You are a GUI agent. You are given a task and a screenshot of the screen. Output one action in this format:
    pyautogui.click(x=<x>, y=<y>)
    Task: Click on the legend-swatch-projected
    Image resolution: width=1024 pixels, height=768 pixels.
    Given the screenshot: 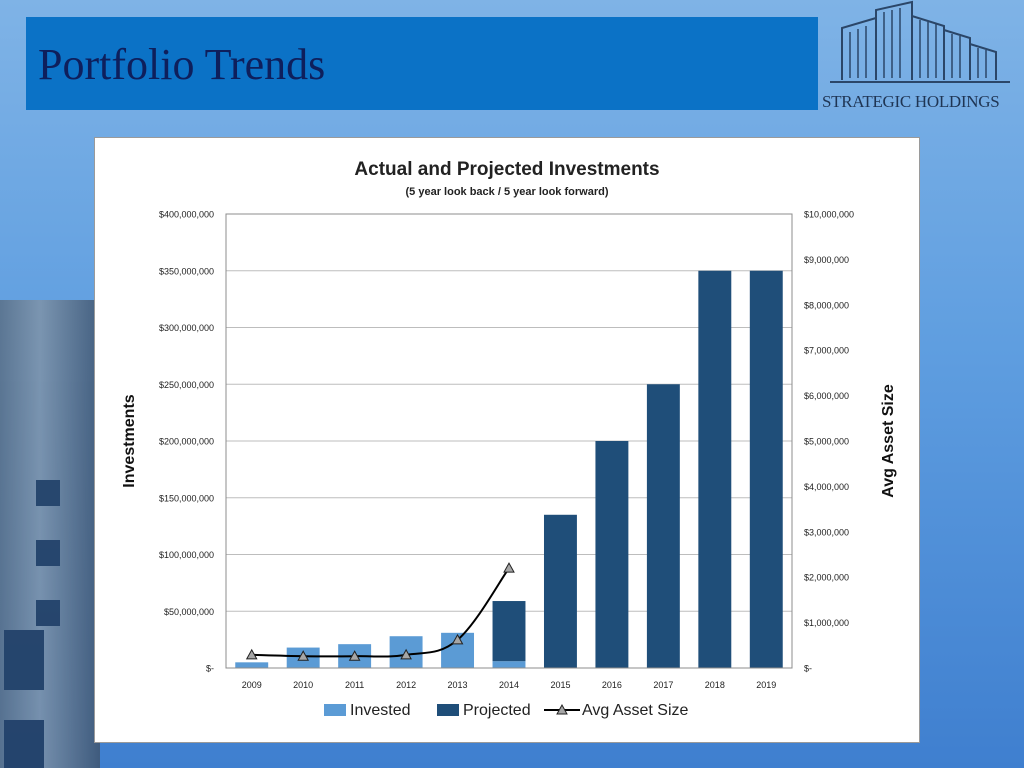 What is the action you would take?
    pyautogui.click(x=448, y=710)
    